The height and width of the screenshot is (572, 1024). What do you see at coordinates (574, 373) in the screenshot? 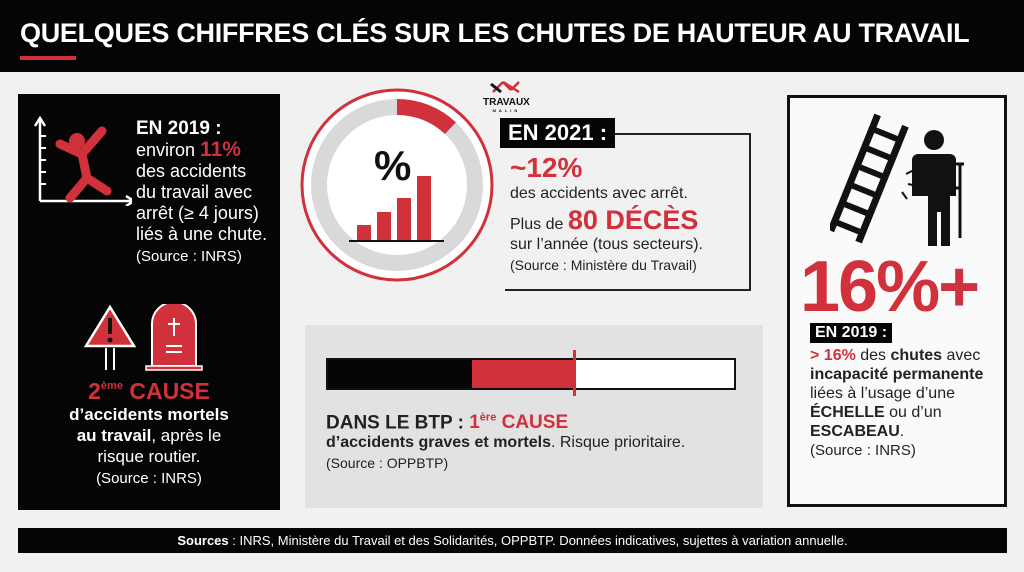
I see `risk-bar-marker` at bounding box center [574, 373].